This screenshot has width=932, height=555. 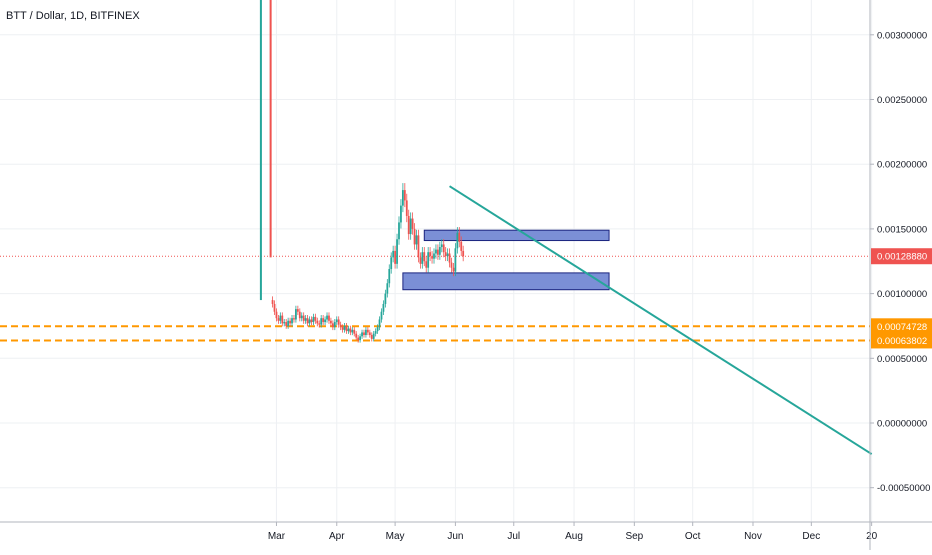 What do you see at coordinates (73, 16) in the screenshot?
I see `chart-title: BTT / Dollar, 1D, BITFINEX` at bounding box center [73, 16].